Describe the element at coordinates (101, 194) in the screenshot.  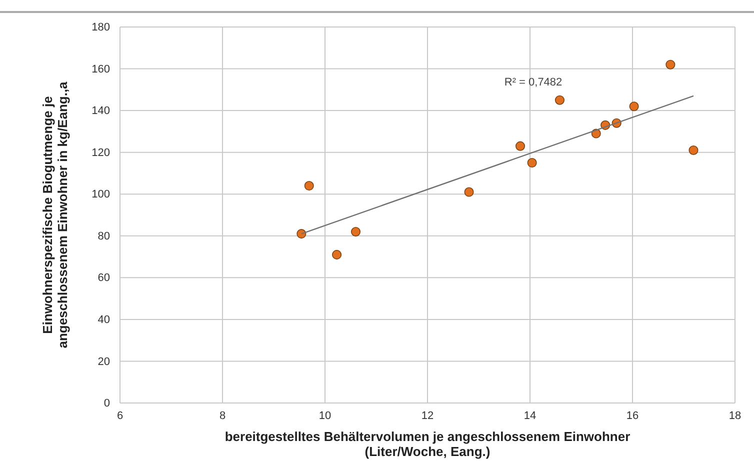
I see `y-tick-label: 100` at that location.